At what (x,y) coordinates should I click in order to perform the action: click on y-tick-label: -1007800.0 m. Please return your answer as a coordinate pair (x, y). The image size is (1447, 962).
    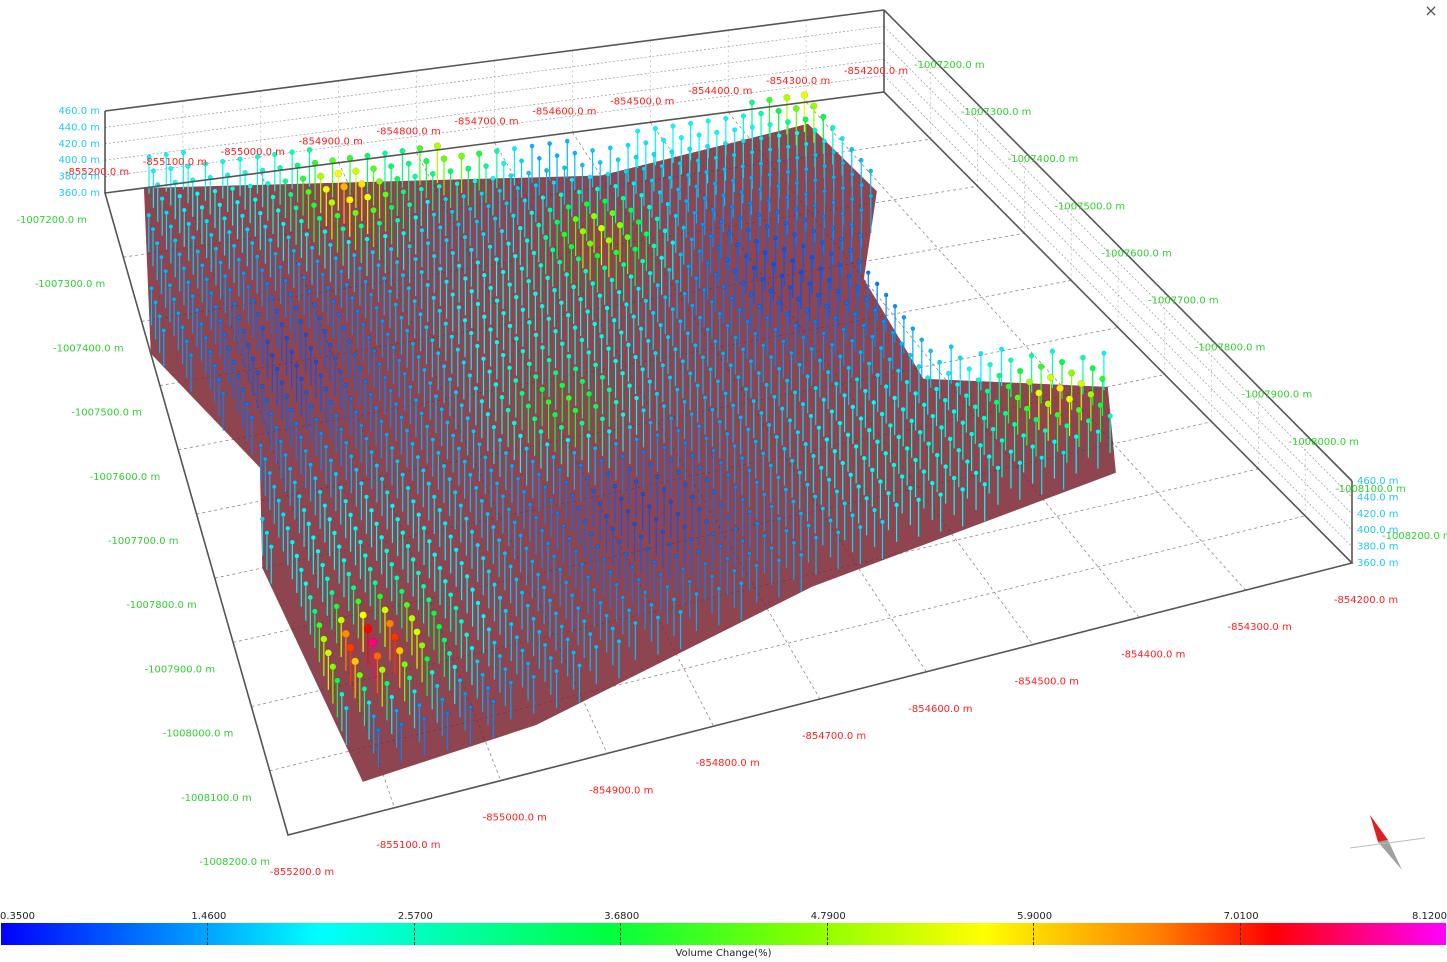
    Looking at the image, I should click on (161, 605).